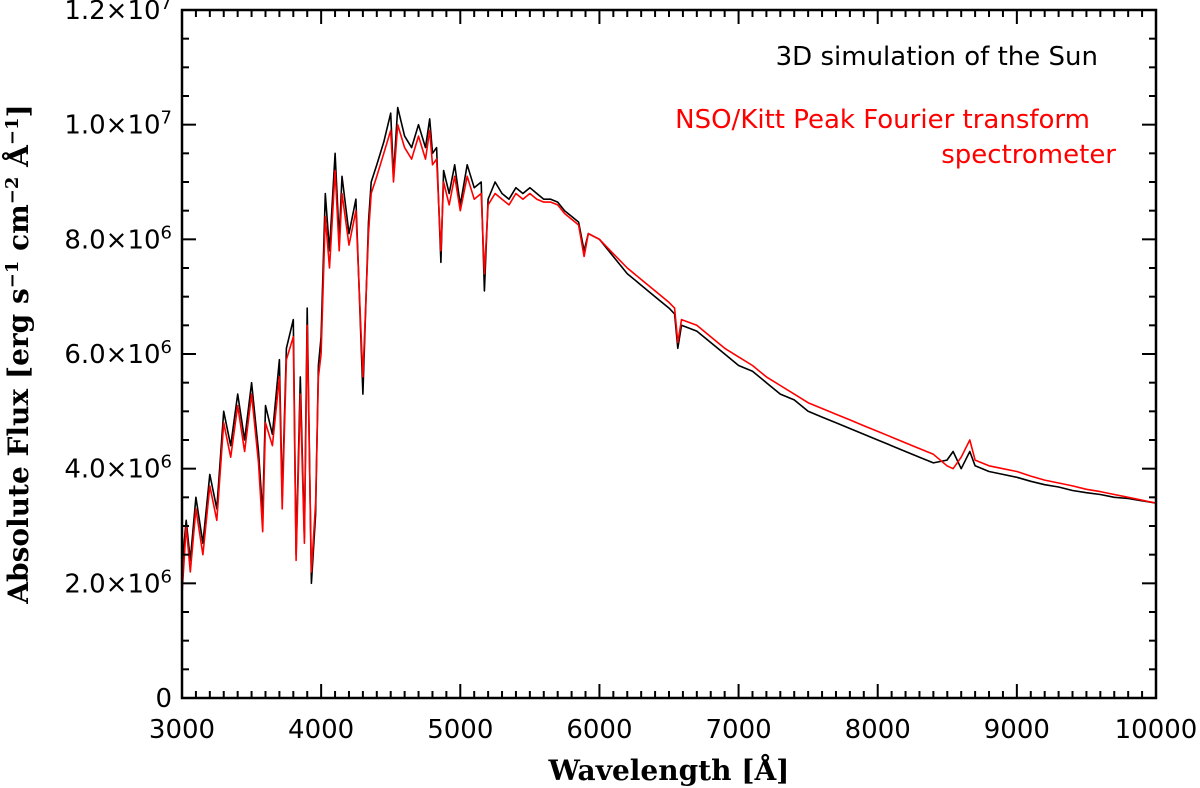 This screenshot has width=1200, height=788. What do you see at coordinates (669, 770) in the screenshot?
I see `x-axis-title: Wavelength [Å]` at bounding box center [669, 770].